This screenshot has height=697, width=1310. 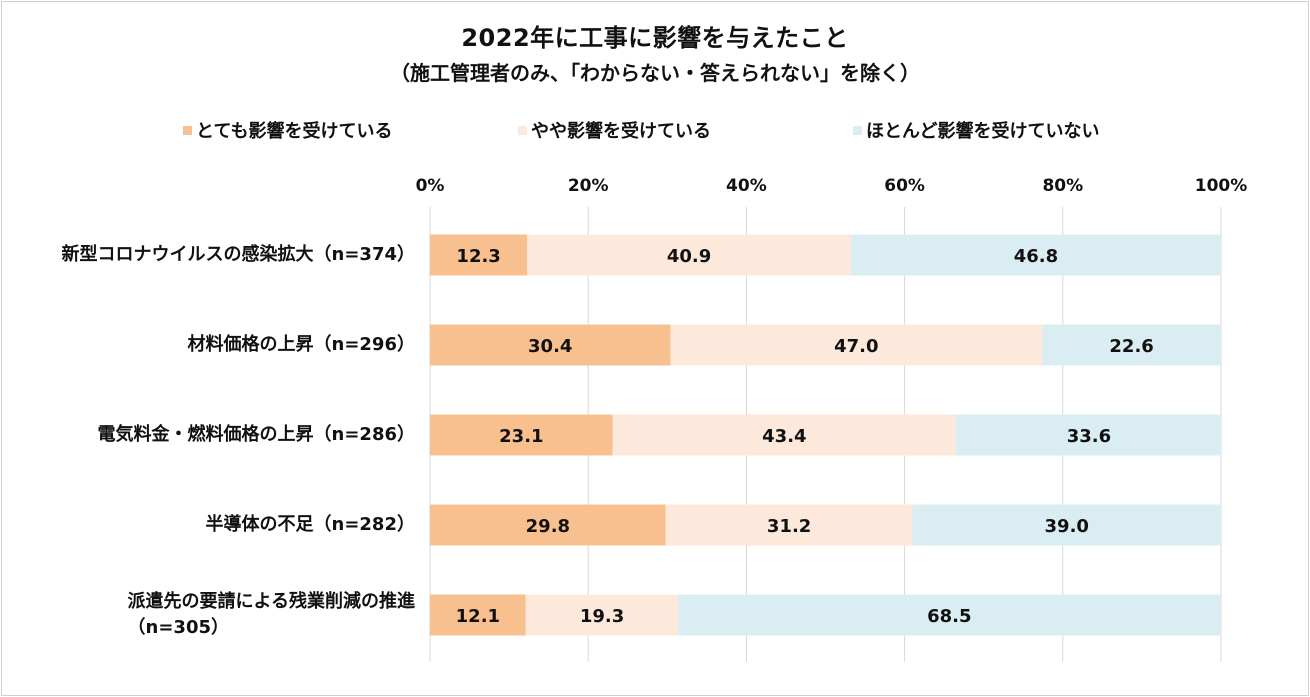 I want to click on bar-value-label: 46.8, so click(x=1036, y=256).